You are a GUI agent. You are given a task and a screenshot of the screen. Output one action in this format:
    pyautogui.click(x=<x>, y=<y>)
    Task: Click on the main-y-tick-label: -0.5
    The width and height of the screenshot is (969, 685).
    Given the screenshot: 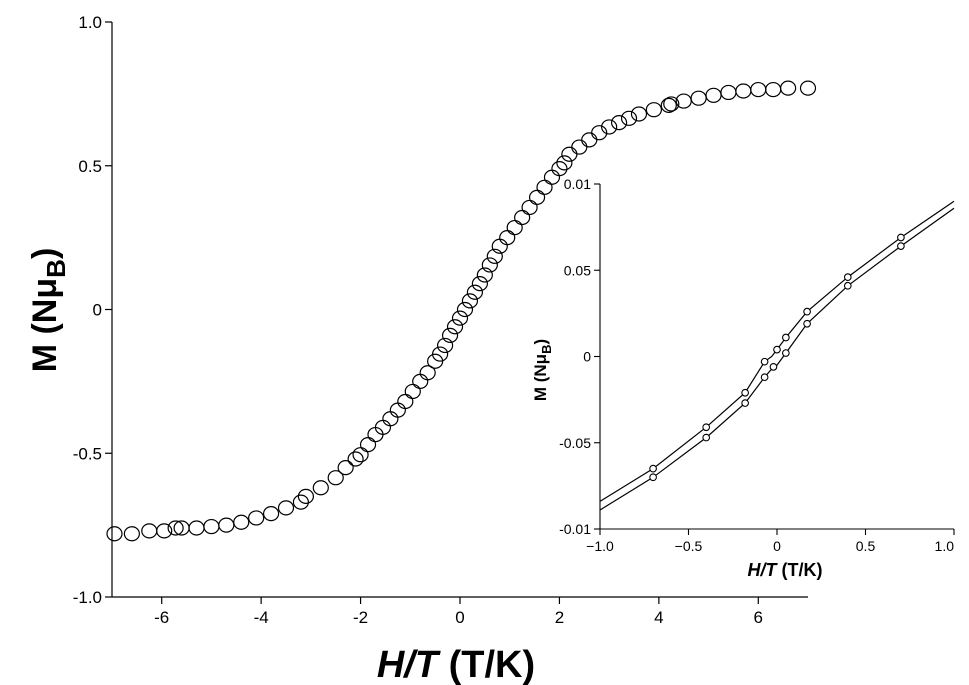 What is the action you would take?
    pyautogui.click(x=87, y=453)
    